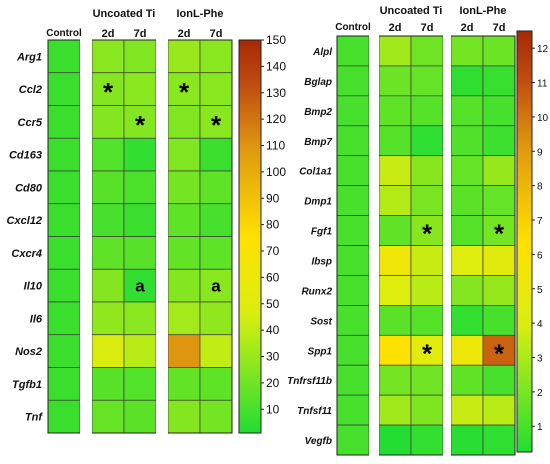 This screenshot has height=464, width=550. I want to click on row-label: Fgf1, so click(322, 232).